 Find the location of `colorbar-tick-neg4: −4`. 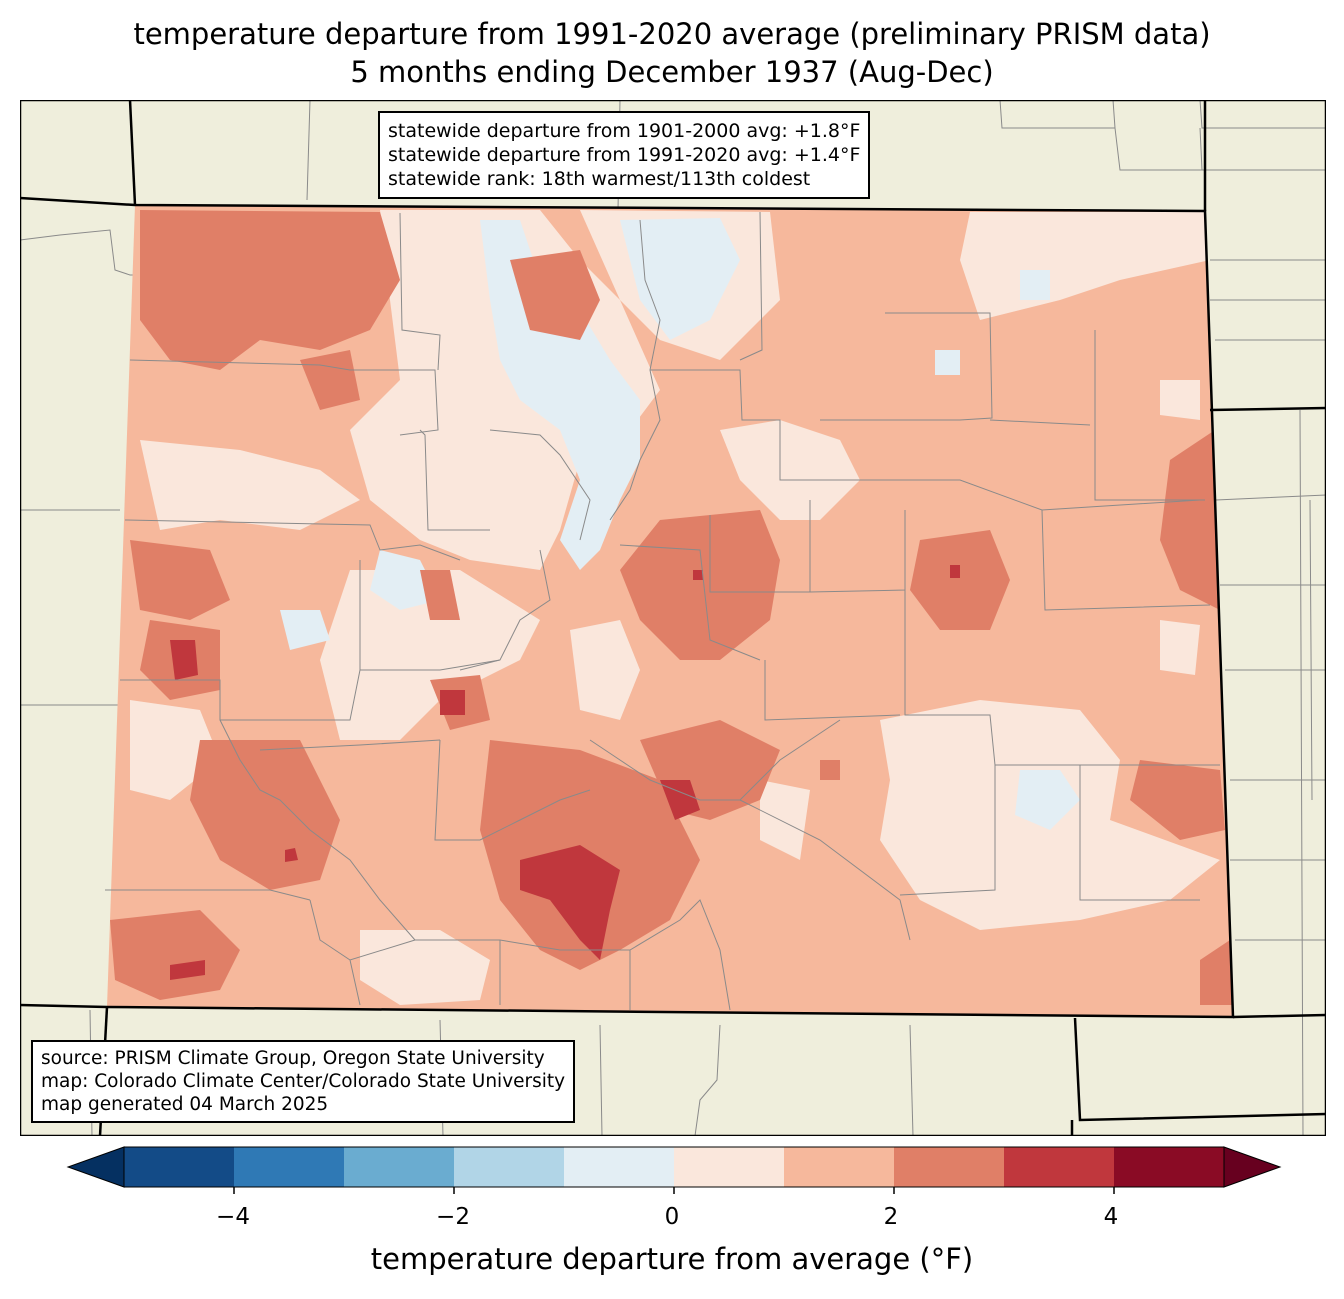

colorbar-tick-neg4: −4 is located at coordinates (233, 1217).